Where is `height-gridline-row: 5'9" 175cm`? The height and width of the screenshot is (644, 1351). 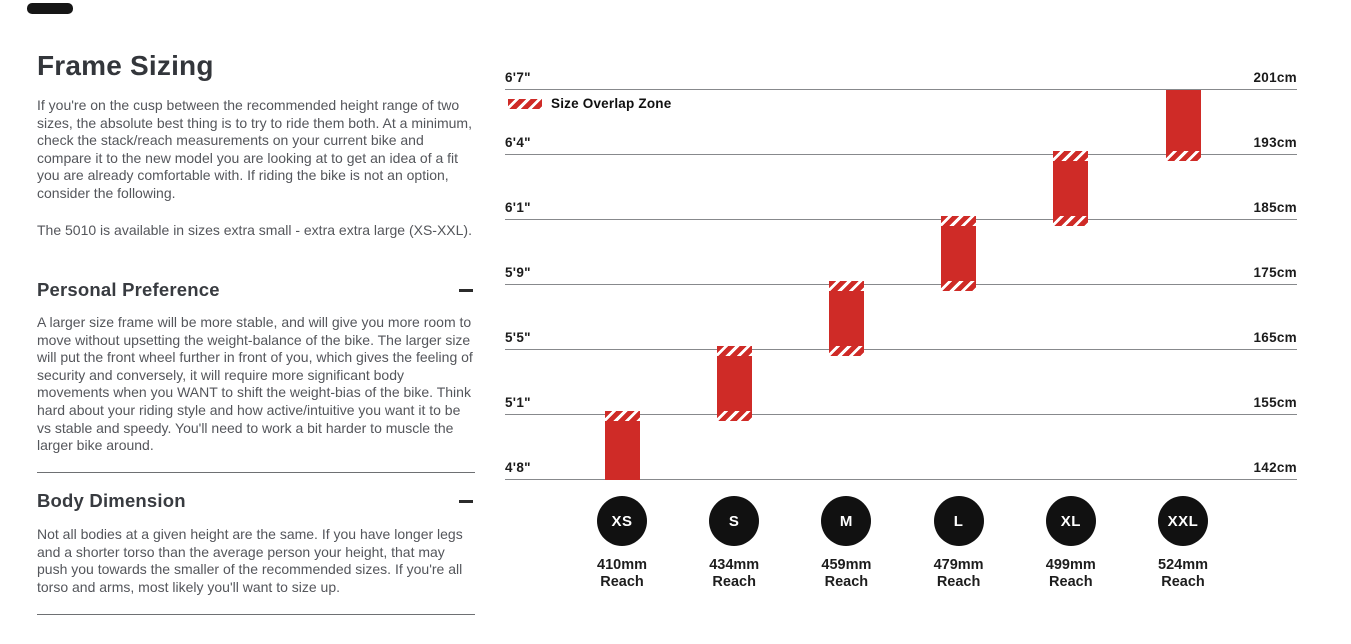 height-gridline-row: 5'9" 175cm is located at coordinates (901, 274).